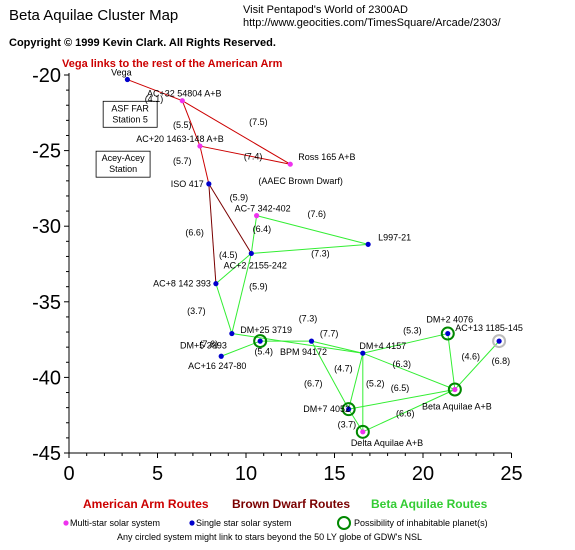 The image size is (575, 550). Describe the element at coordinates (451, 361) in the screenshot. I see `route-dm2-beta` at that location.